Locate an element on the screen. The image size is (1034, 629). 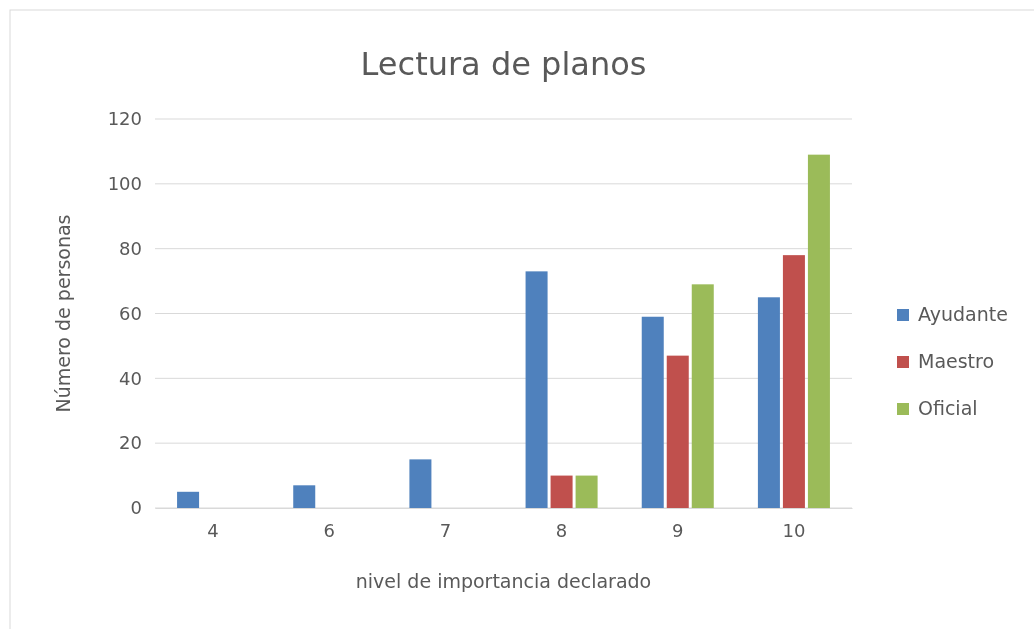
x-tick-label: 9 is located at coordinates (678, 530).